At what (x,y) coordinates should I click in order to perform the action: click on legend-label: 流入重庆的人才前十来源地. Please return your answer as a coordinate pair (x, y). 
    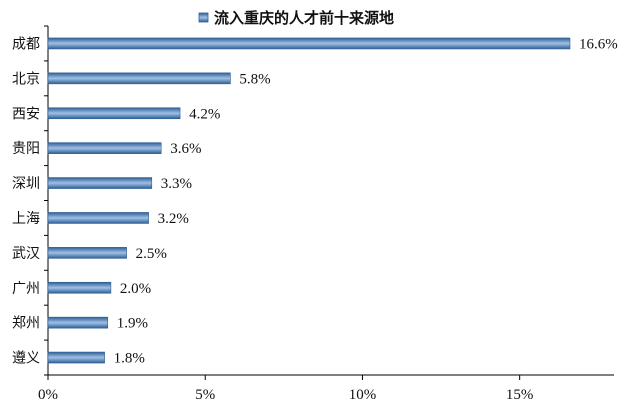
    Looking at the image, I should click on (304, 18).